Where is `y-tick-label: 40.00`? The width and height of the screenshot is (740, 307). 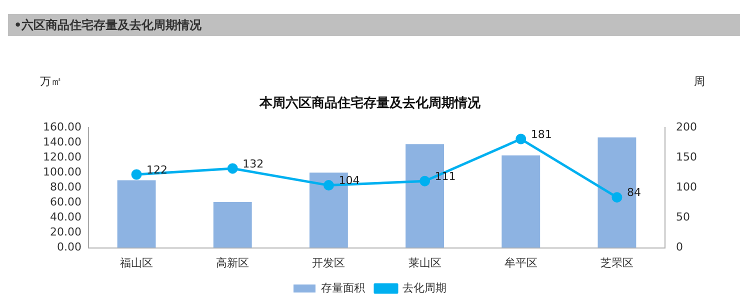
y-tick-label: 40.00 is located at coordinates (66, 217).